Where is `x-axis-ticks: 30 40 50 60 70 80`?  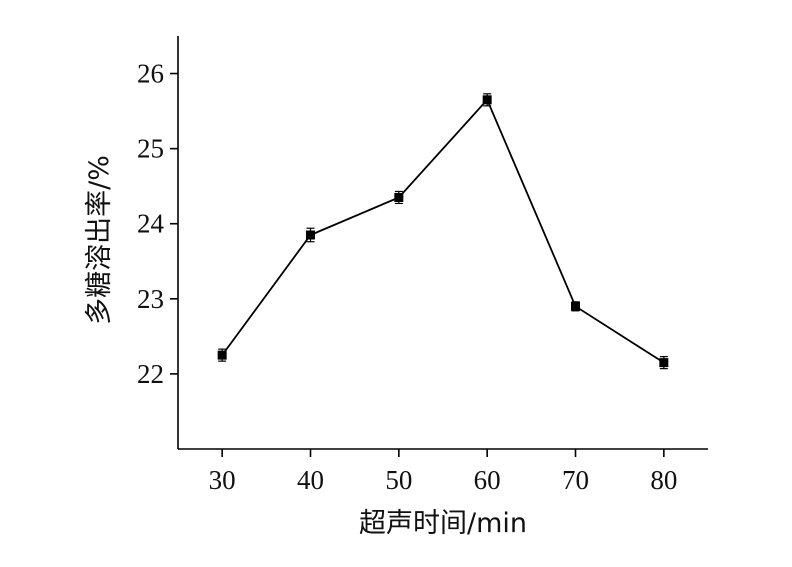 x-axis-ticks: 30 40 50 60 70 80 is located at coordinates (443, 472).